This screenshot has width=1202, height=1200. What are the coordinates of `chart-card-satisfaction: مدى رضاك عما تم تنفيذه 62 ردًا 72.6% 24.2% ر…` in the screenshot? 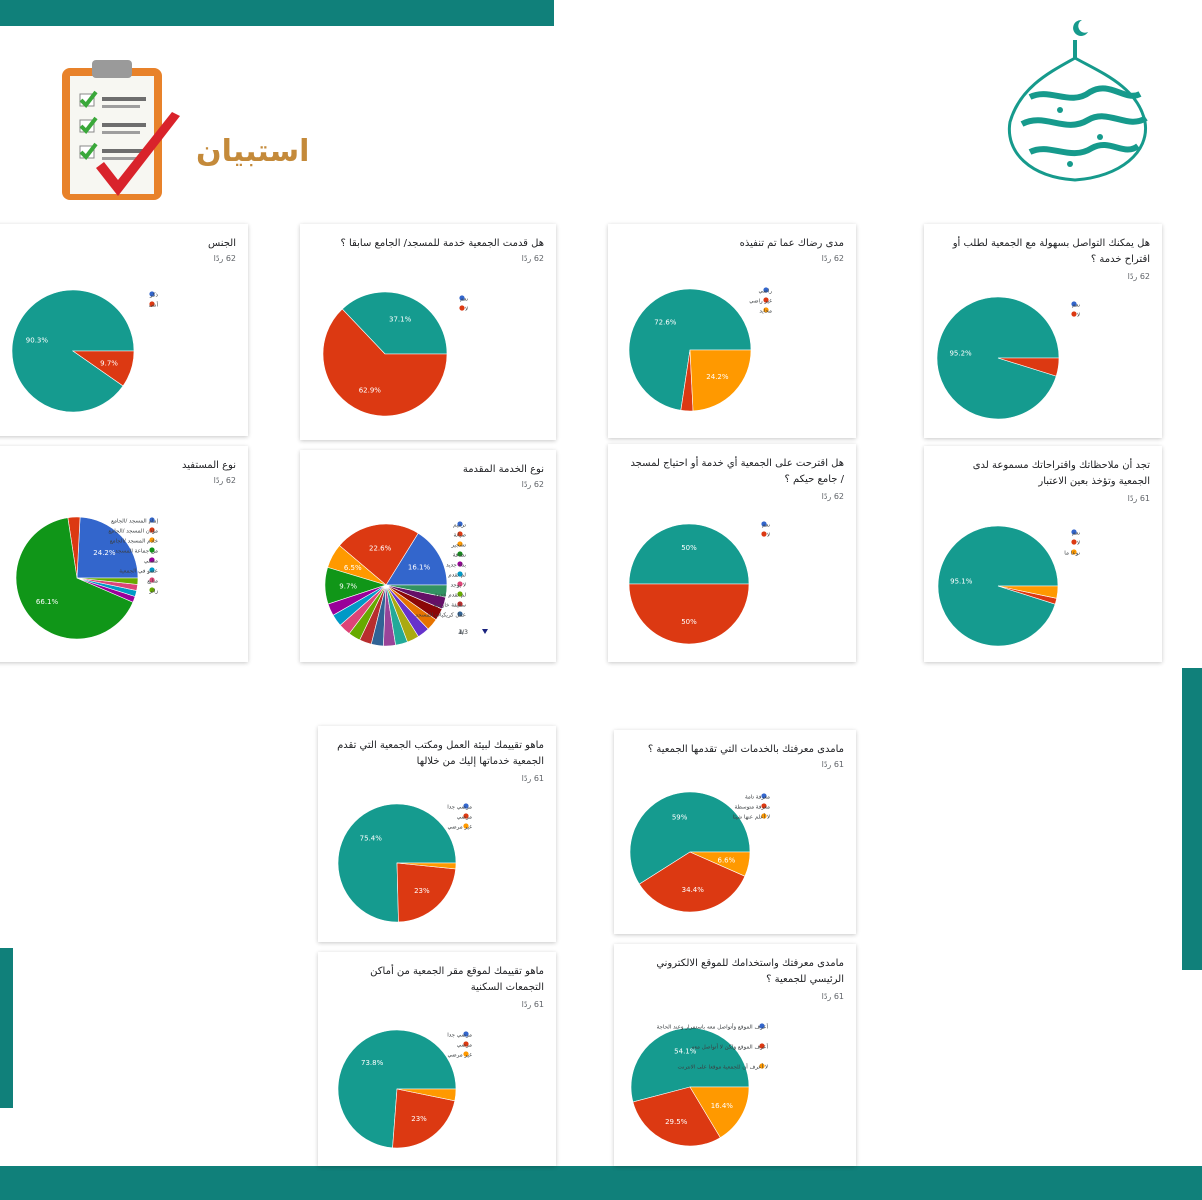 It's located at (732, 331).